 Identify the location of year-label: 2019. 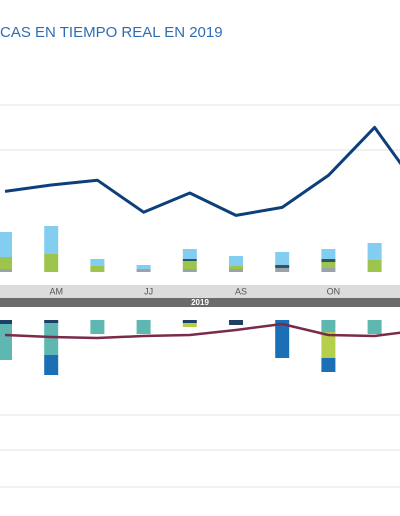
(200, 302).